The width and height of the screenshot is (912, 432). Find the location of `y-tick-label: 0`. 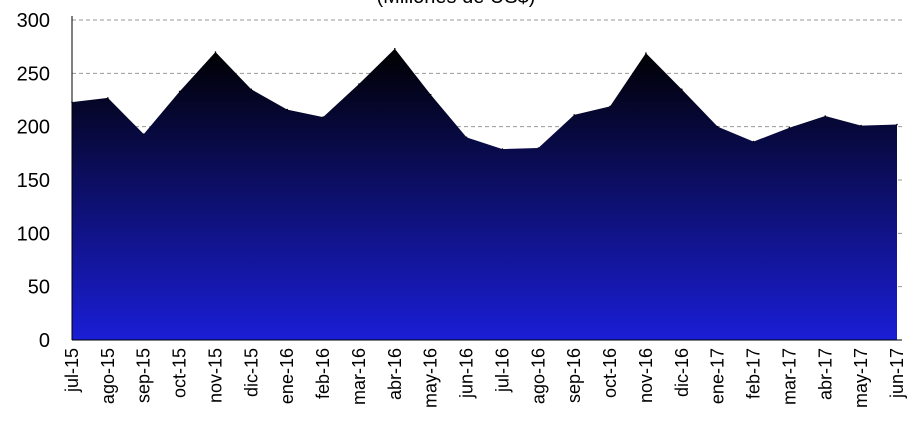

y-tick-label: 0 is located at coordinates (44, 341).